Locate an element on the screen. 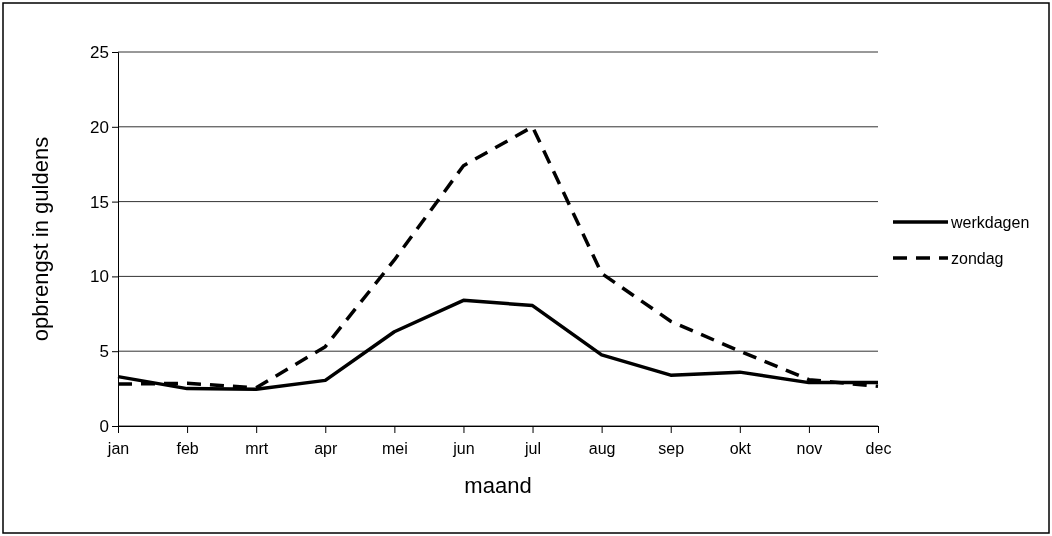 This screenshot has width=1052, height=536. legend-label: zondag is located at coordinates (977, 258).